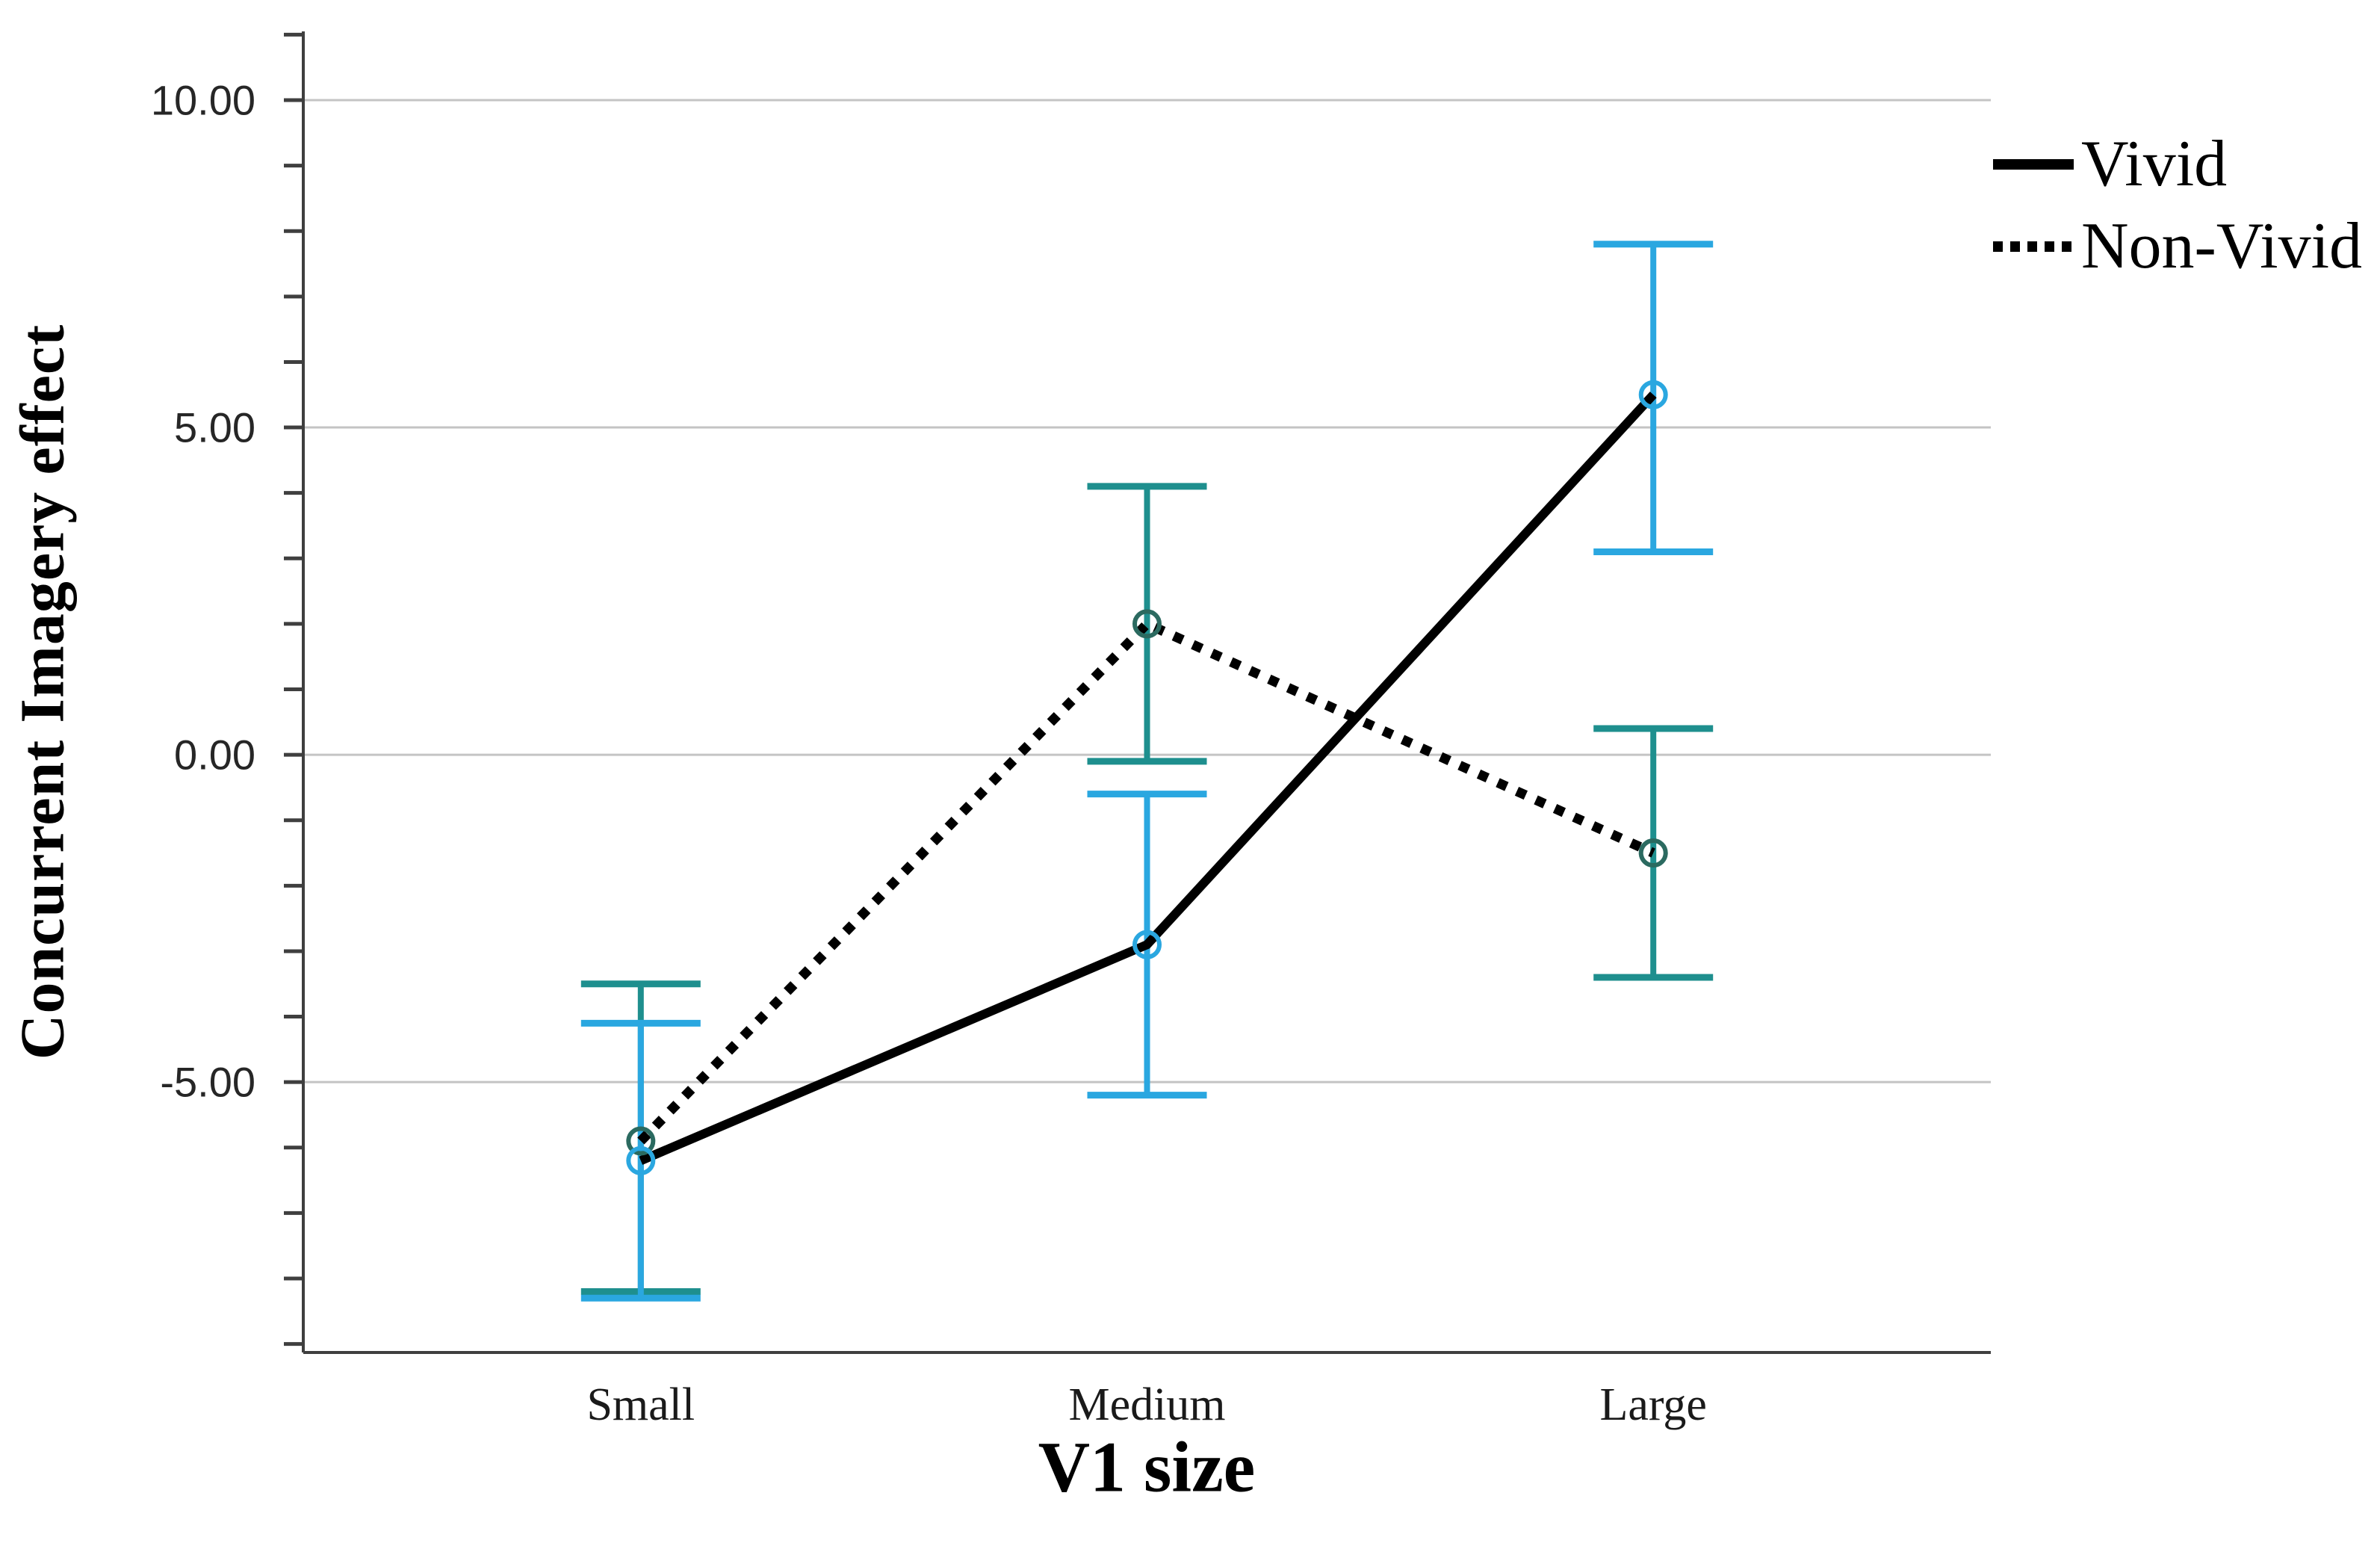  I want to click on y-tick-label: 10.00, so click(203, 99).